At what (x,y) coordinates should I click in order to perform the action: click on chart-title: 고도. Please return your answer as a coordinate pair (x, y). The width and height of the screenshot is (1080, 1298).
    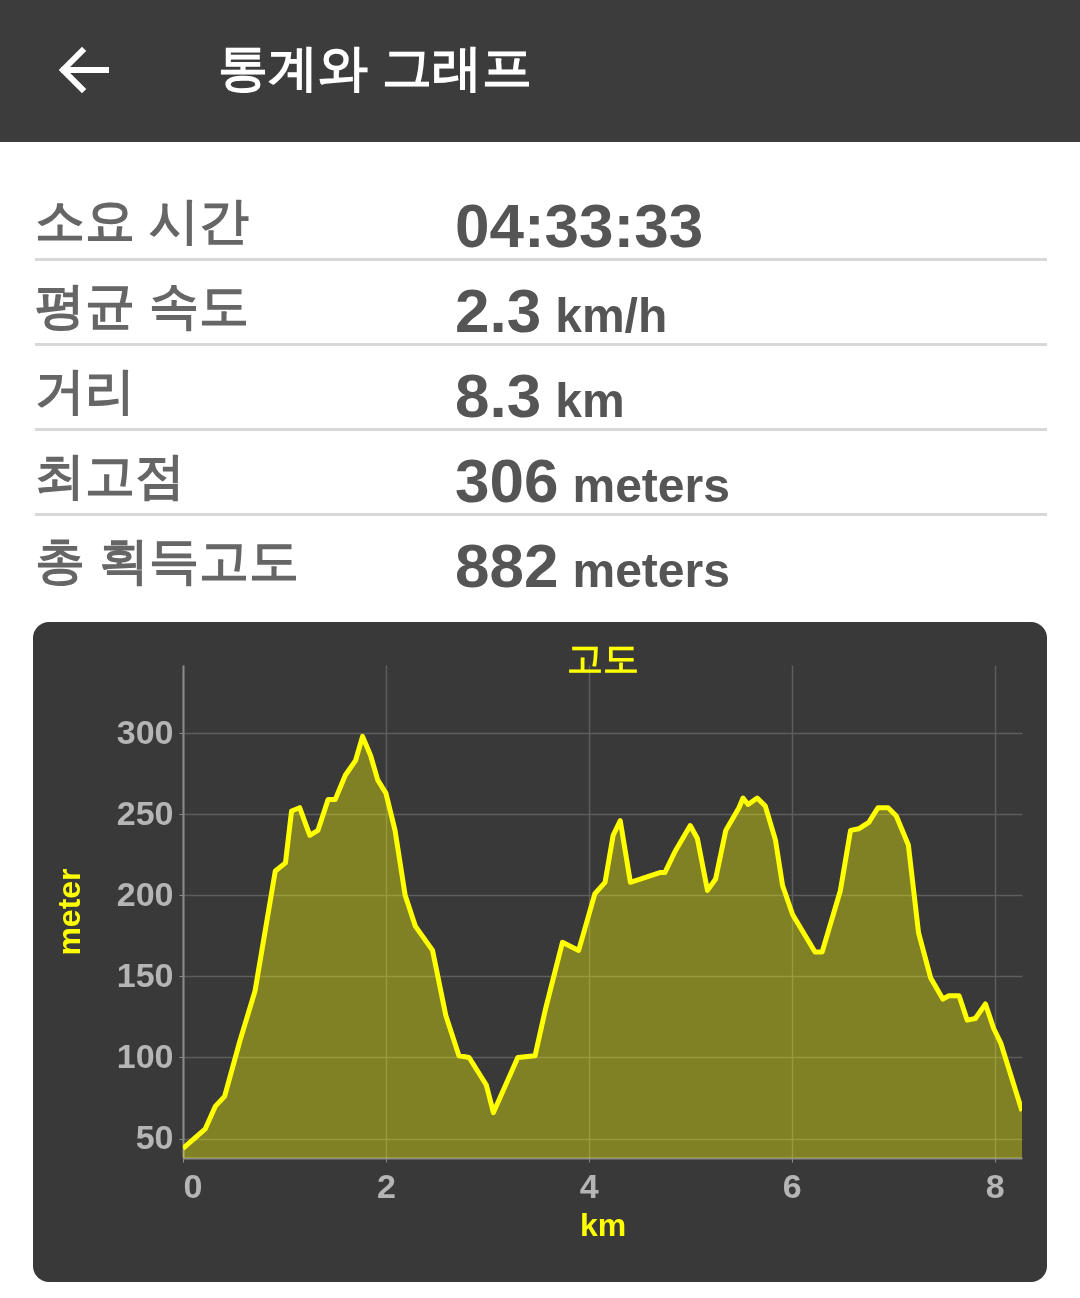
    Looking at the image, I should click on (602, 658).